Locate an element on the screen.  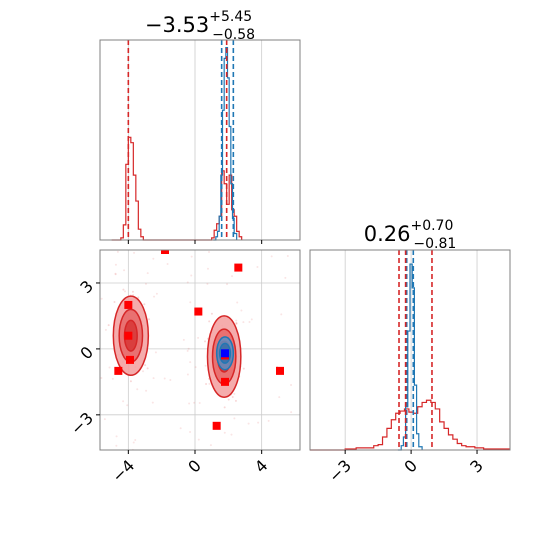
y-tick-label: 3 is located at coordinates (86, 287).